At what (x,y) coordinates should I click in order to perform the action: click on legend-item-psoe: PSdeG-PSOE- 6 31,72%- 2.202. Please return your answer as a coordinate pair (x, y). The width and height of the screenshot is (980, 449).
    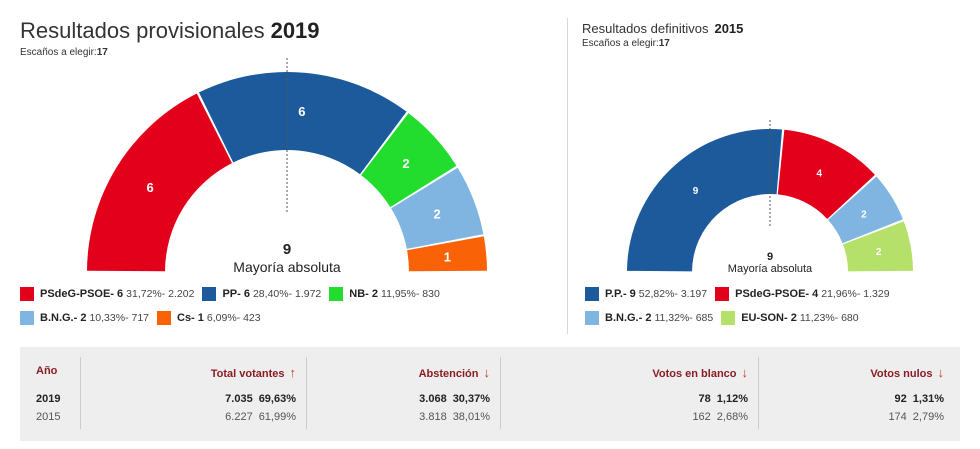
    Looking at the image, I should click on (107, 293).